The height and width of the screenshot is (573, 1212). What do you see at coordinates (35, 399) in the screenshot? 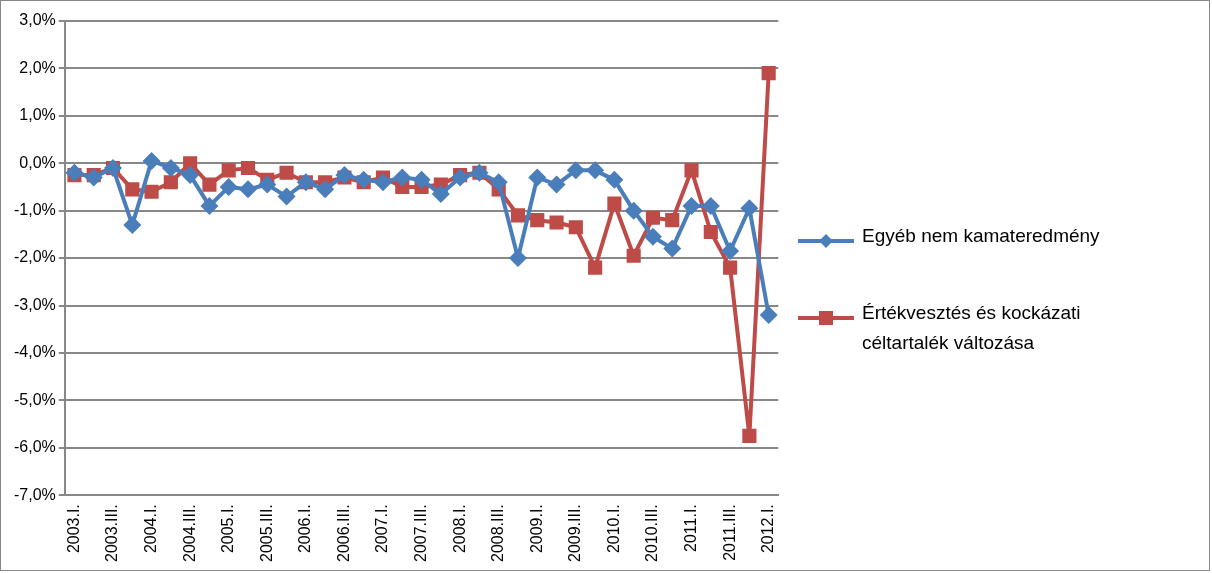
I see `y-tick-label: -5,0%` at bounding box center [35, 399].